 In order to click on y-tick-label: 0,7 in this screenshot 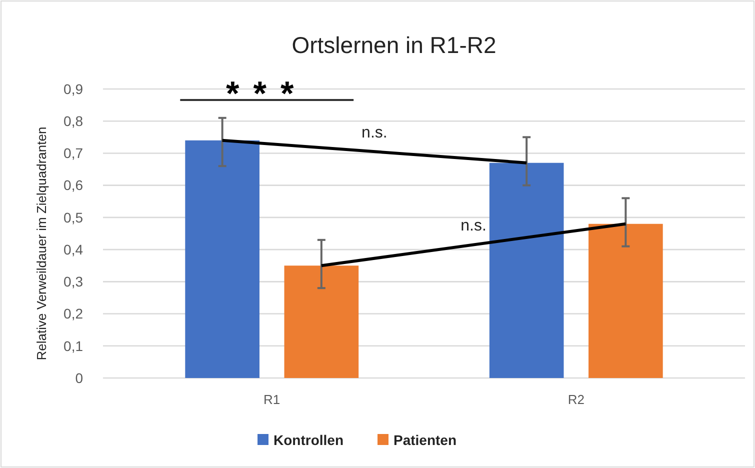, I will do `click(74, 153)`.